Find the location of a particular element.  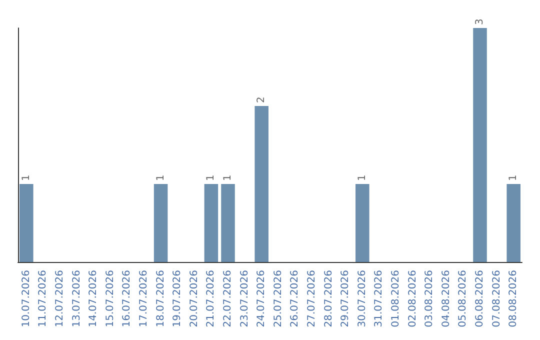

x-tick-label: 15.07.2026 is located at coordinates (110, 299).